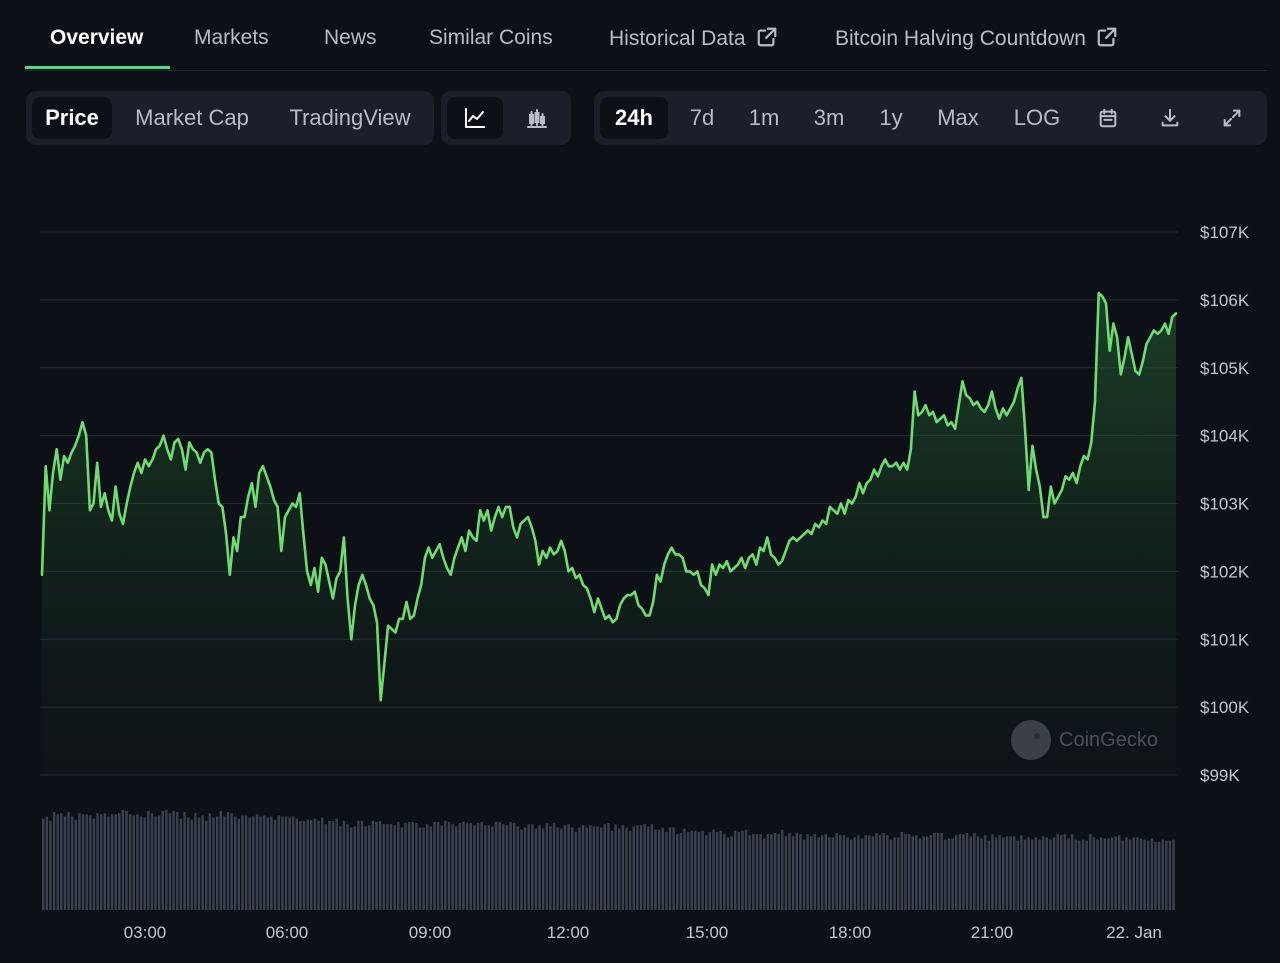 The image size is (1280, 963). Describe the element at coordinates (350, 117) in the screenshot. I see `tradingview-button: TradingView` at that location.